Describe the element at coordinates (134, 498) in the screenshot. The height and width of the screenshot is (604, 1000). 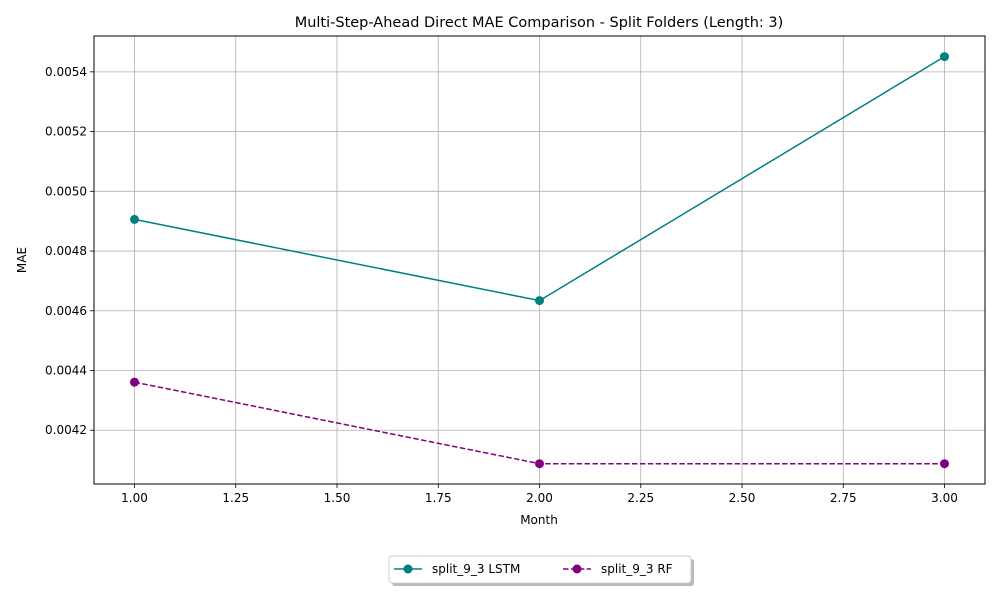
I see `x-tick-label: 1.00` at that location.